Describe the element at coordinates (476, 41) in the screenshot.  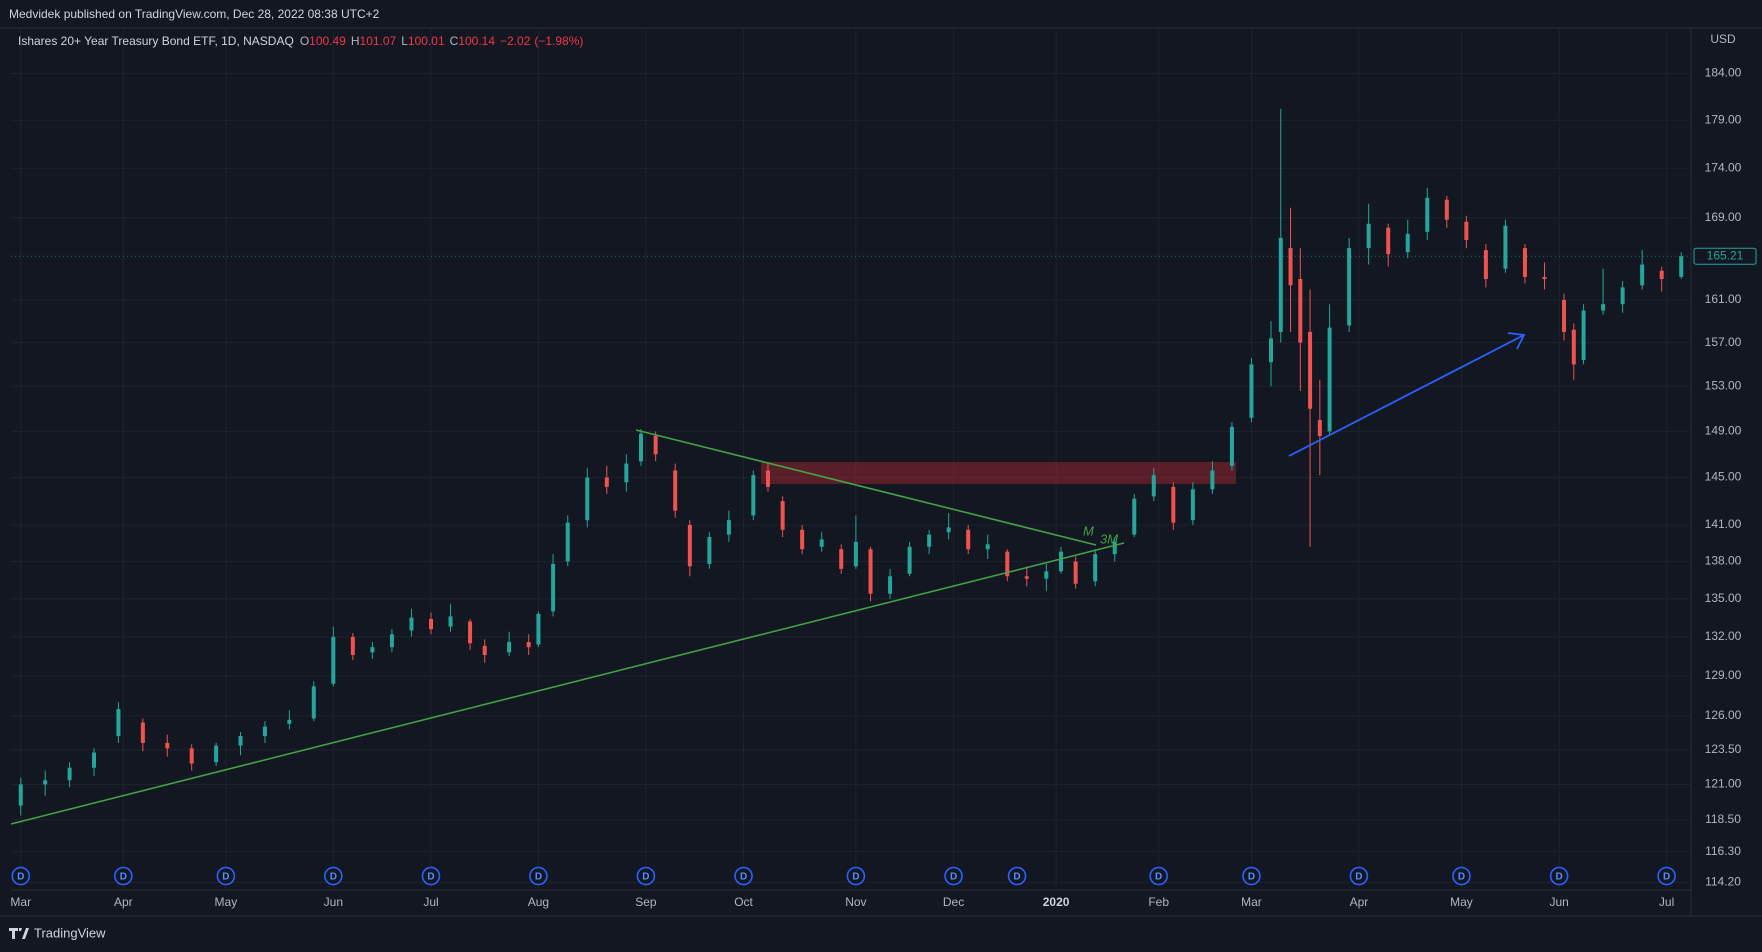
I see `c-value: 100.14` at that location.